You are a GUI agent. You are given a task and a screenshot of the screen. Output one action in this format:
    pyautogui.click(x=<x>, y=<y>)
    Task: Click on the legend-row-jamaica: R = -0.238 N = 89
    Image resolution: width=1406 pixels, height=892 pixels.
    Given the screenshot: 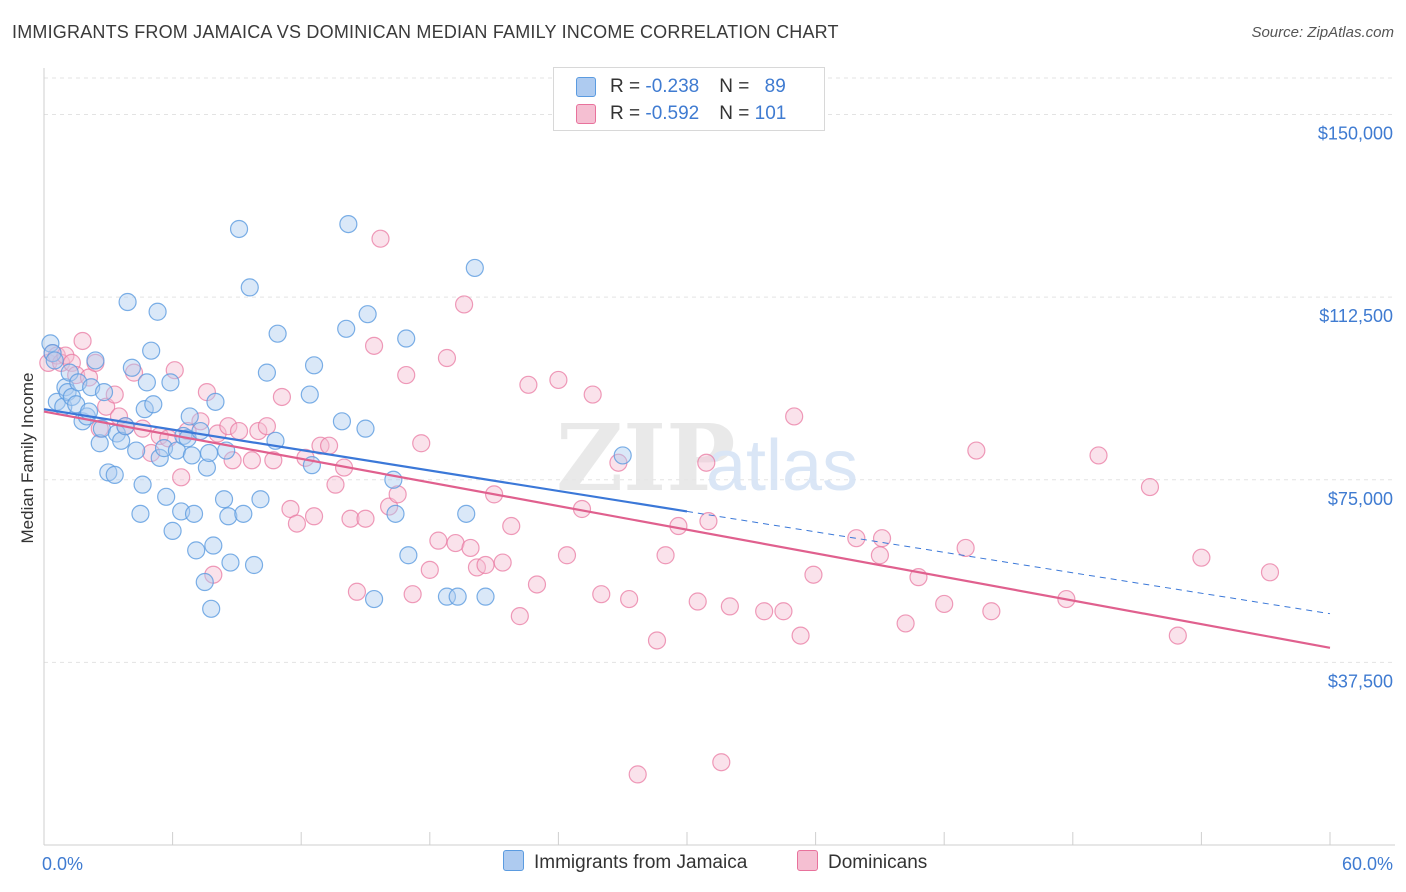 What is the action you would take?
    pyautogui.click(x=681, y=87)
    